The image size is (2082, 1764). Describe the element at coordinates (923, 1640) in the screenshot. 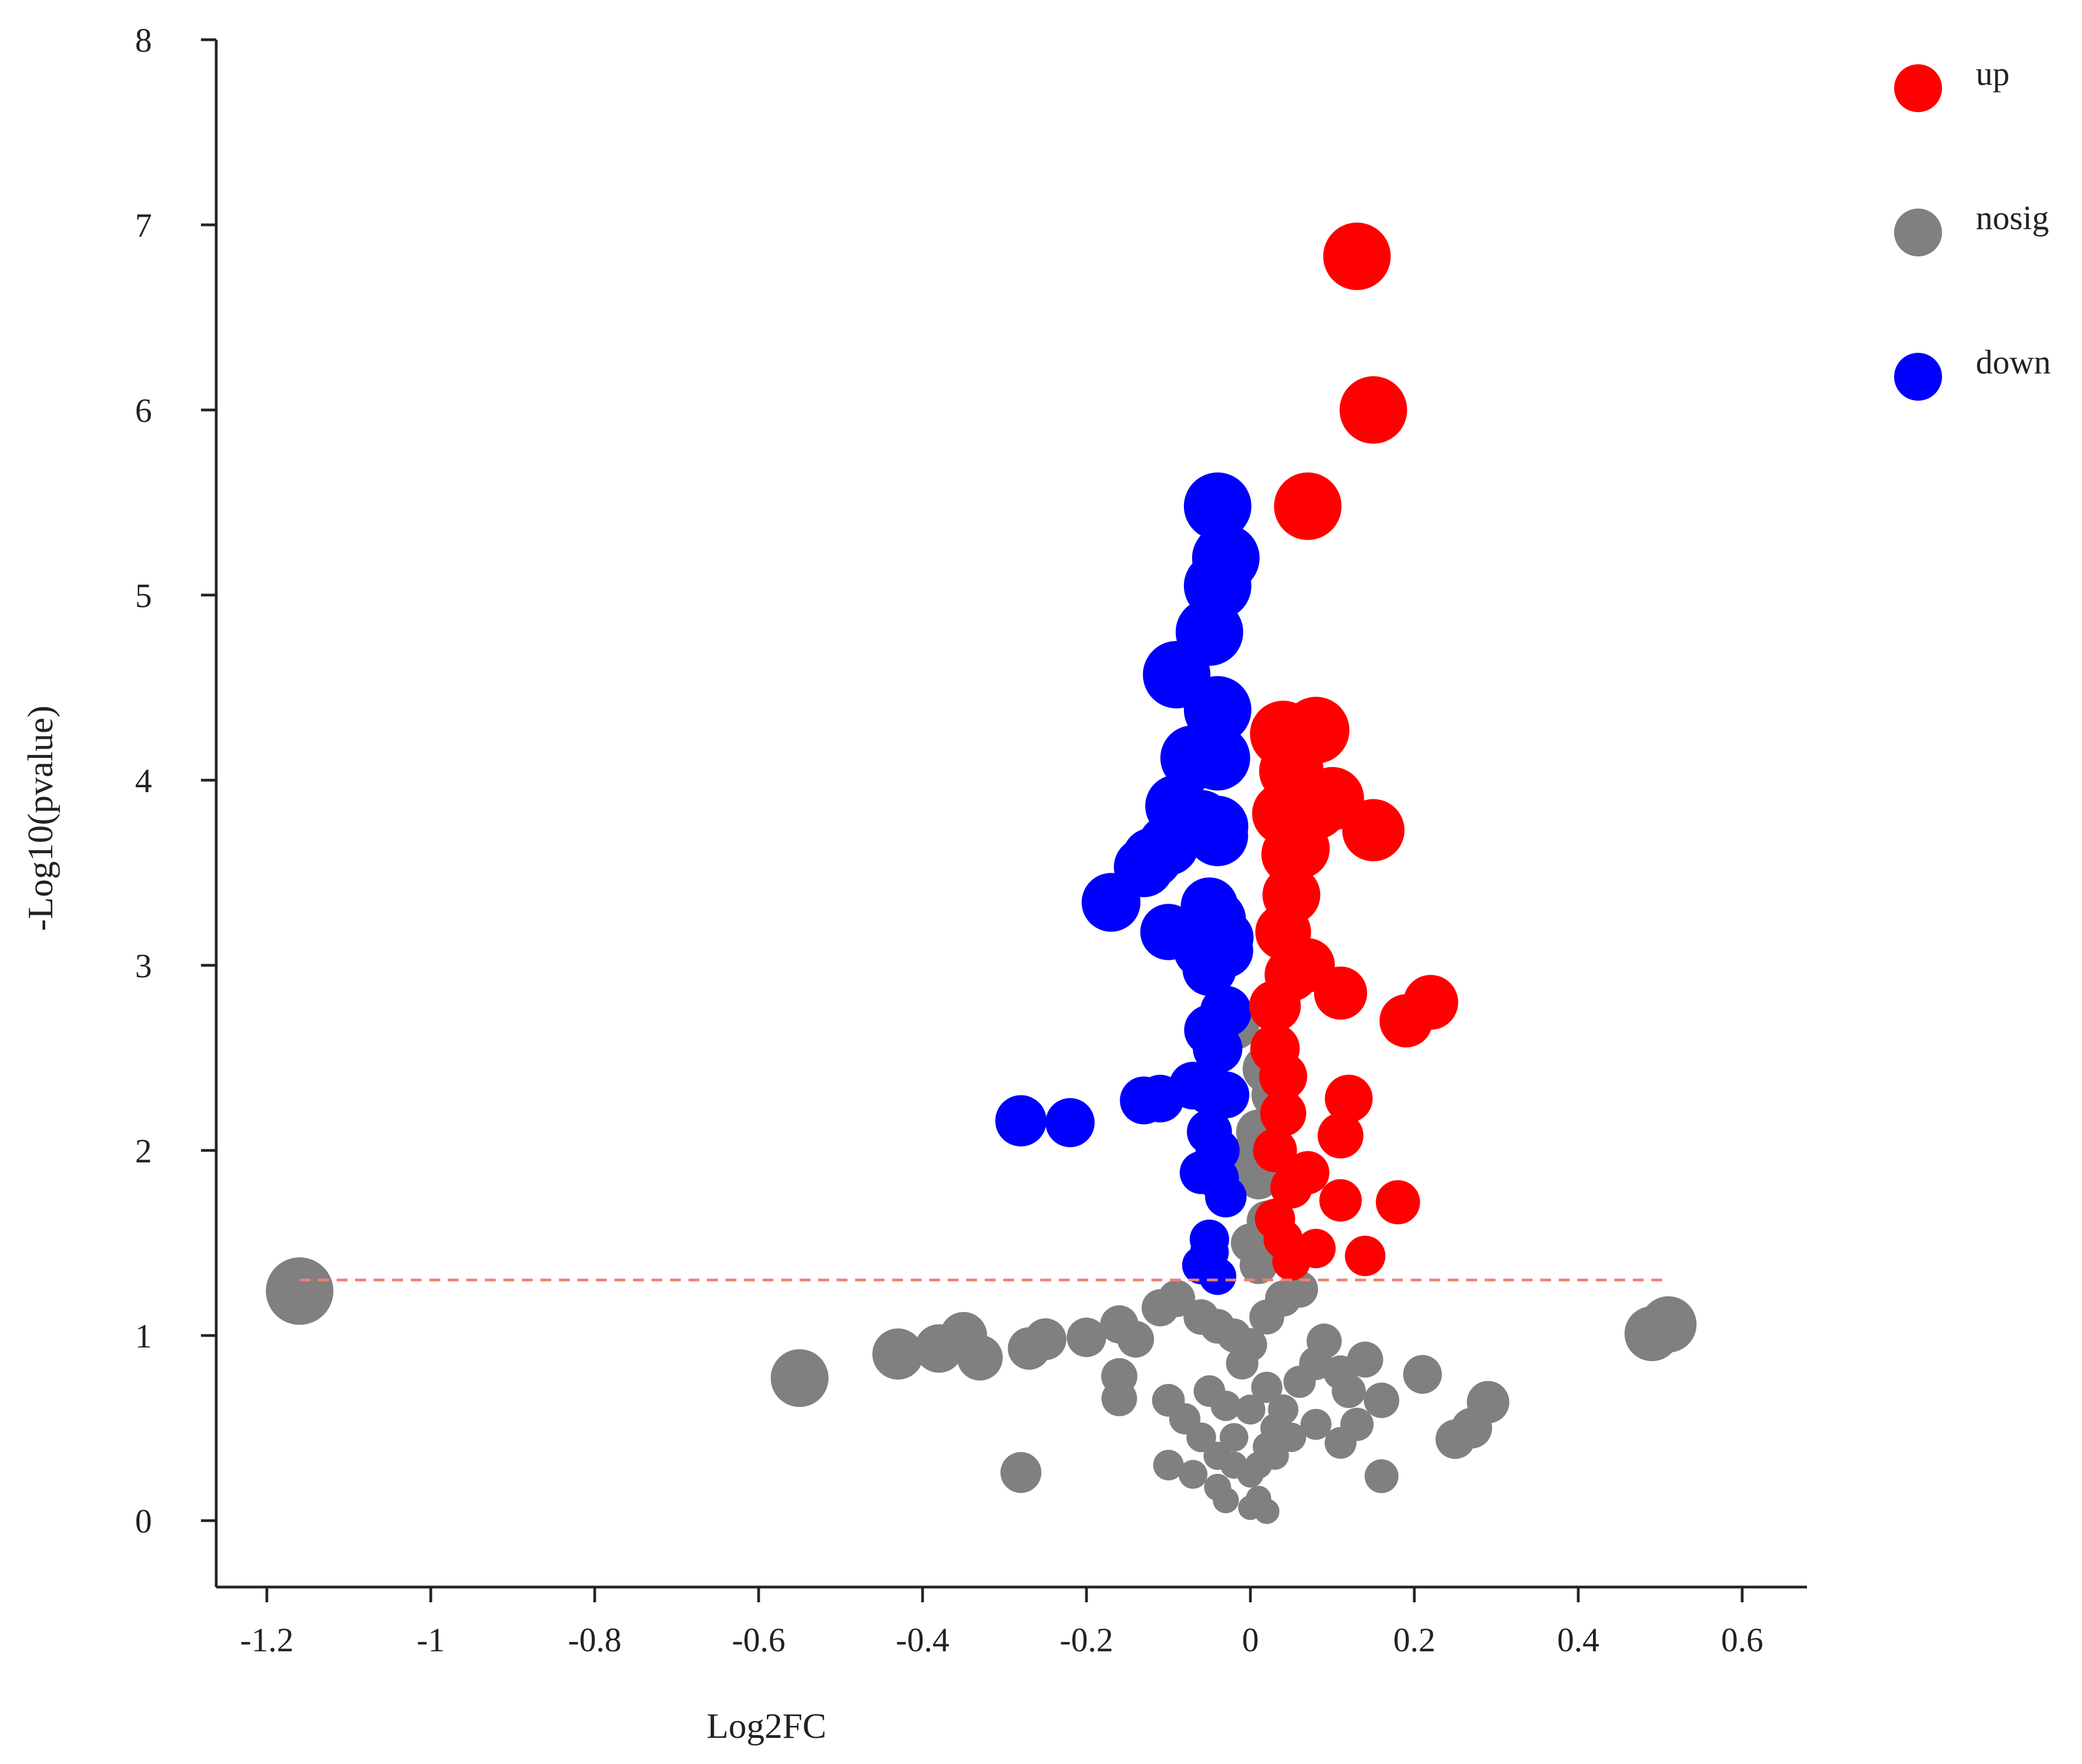

I see `x-tick-label: -0.4` at that location.